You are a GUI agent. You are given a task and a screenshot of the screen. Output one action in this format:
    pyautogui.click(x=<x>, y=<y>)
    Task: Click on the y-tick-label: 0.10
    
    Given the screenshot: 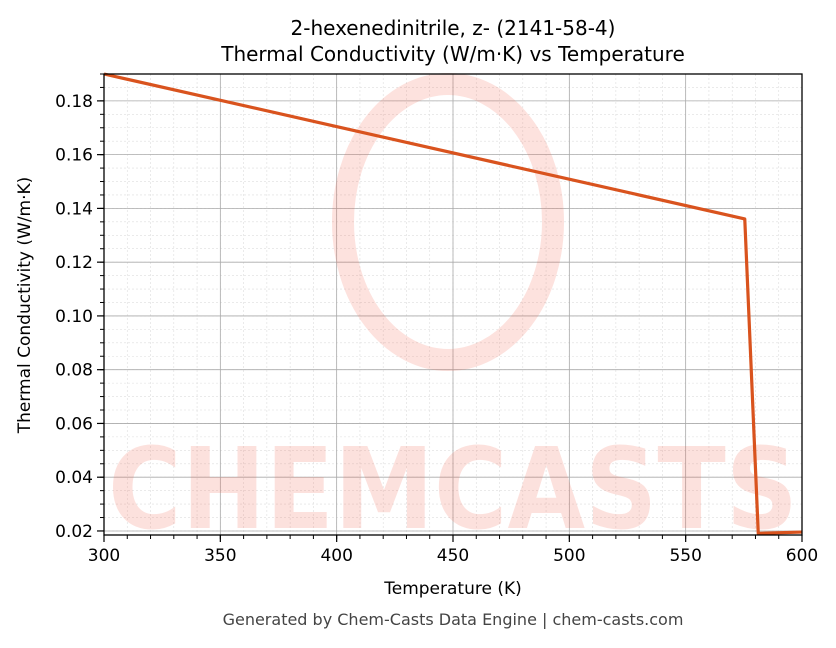 What is the action you would take?
    pyautogui.click(x=74, y=317)
    